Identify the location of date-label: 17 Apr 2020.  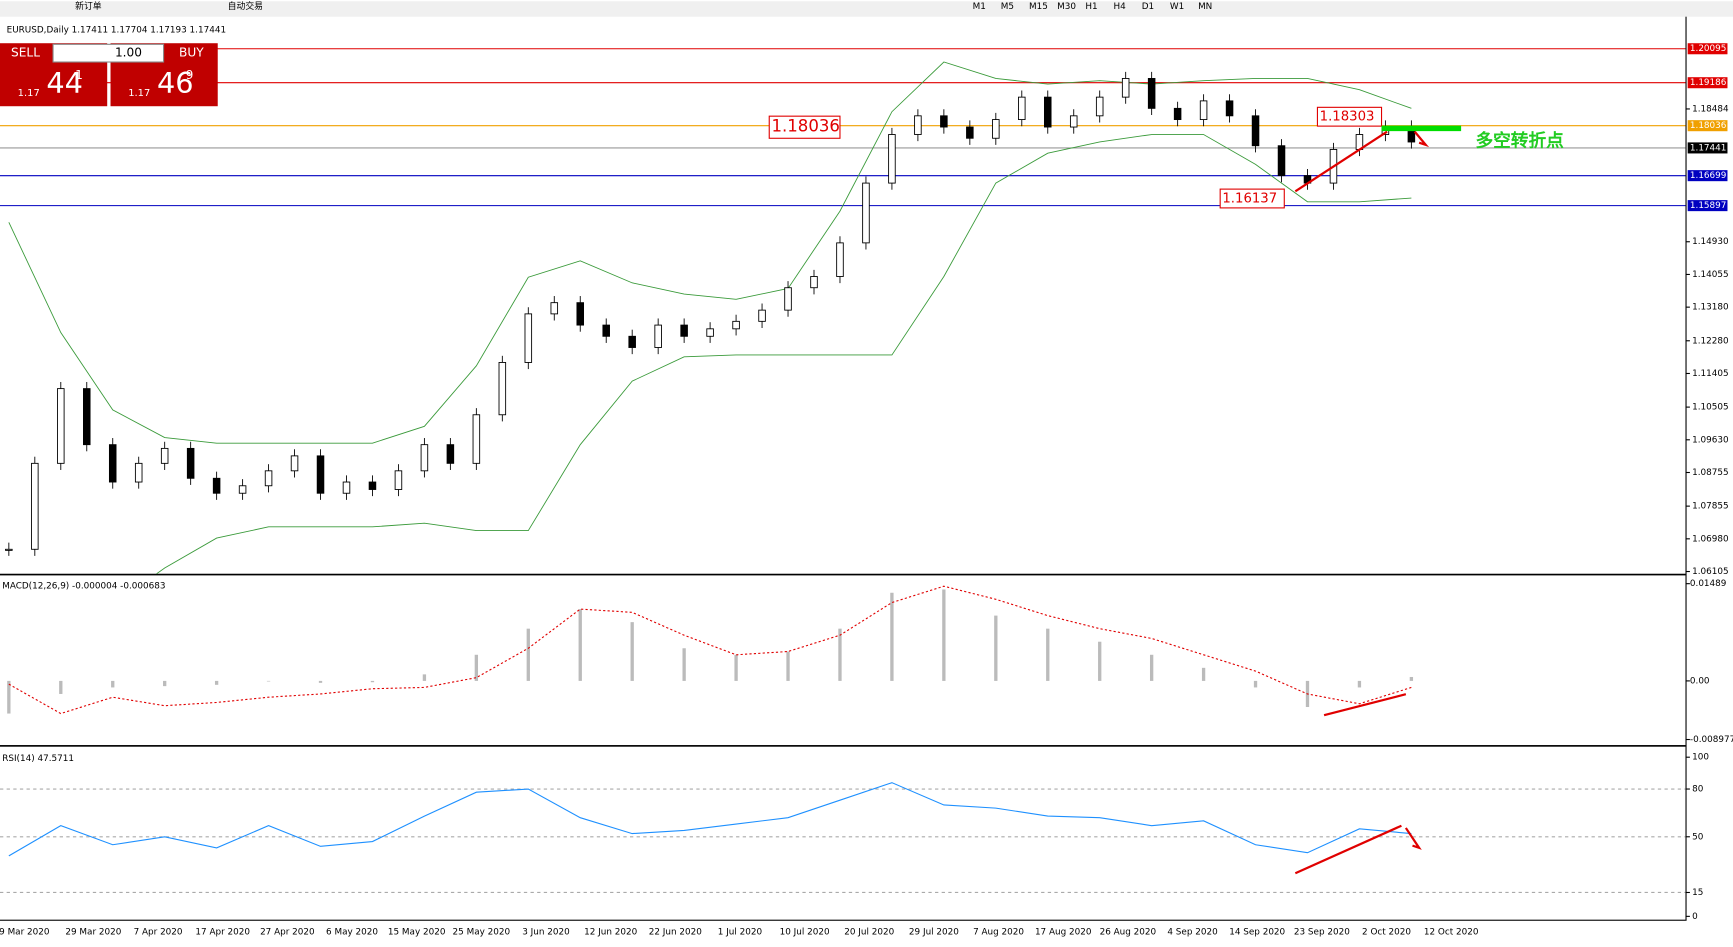
(222, 932).